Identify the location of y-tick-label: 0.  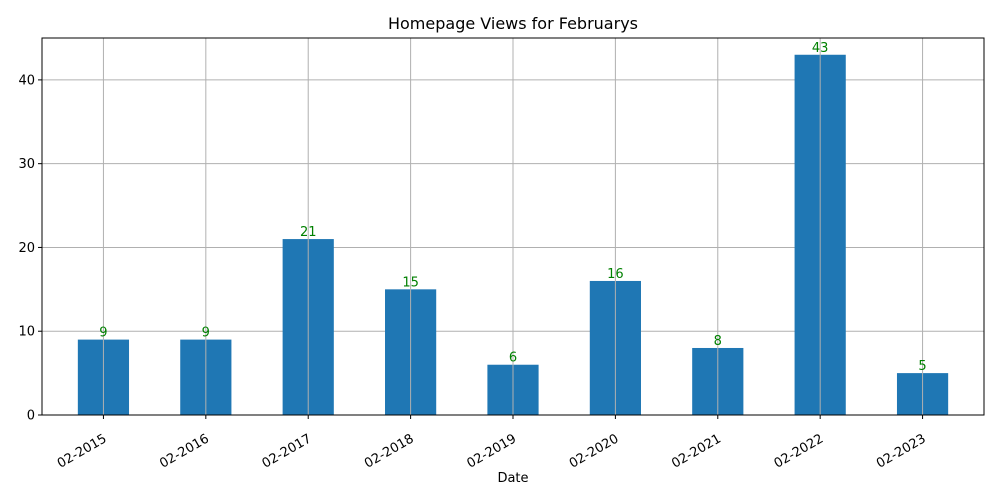
(31, 416).